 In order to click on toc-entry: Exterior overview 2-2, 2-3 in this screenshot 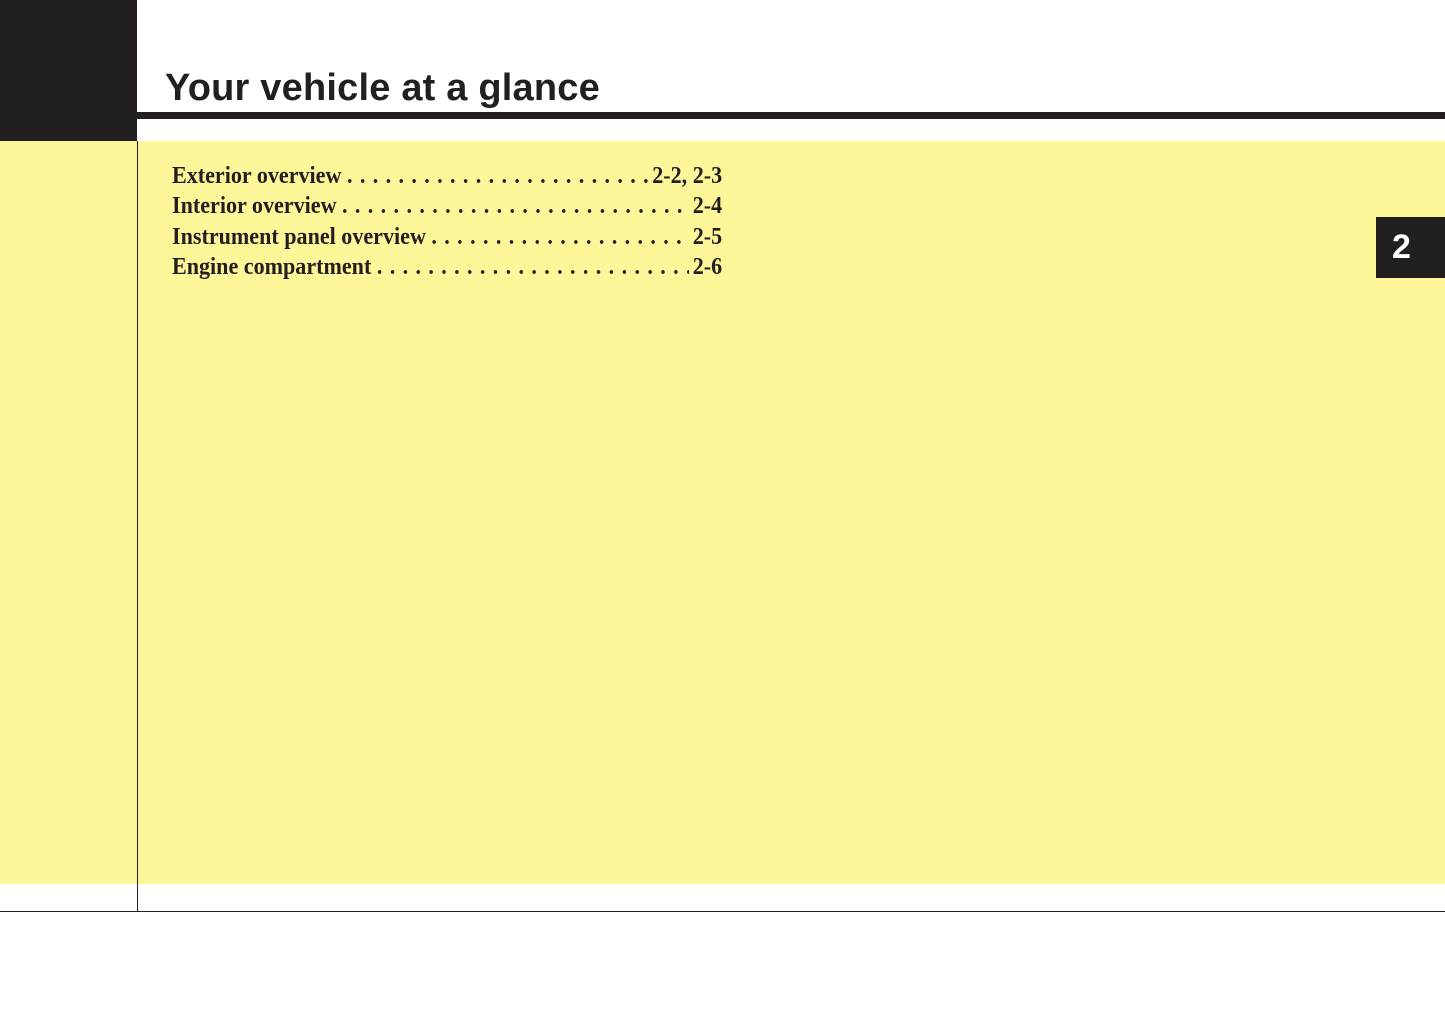, I will do `click(447, 178)`.